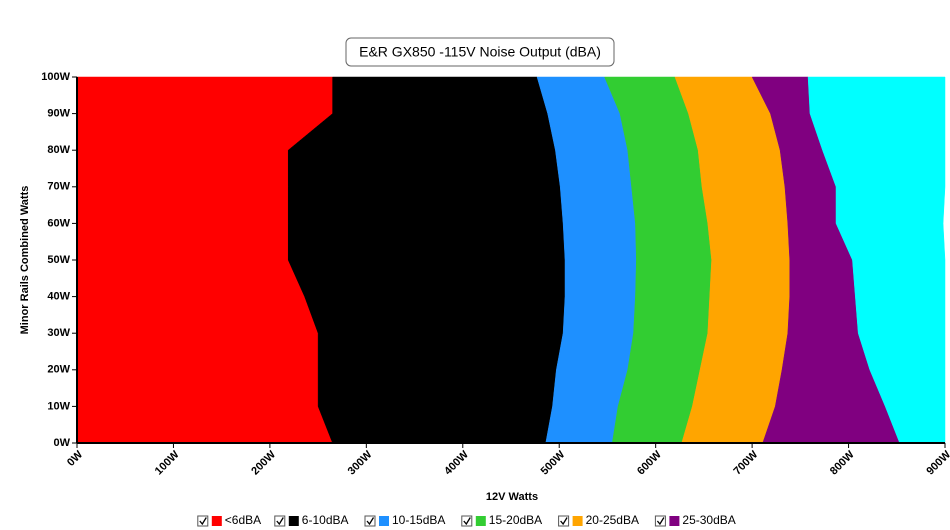 The image size is (950, 530). What do you see at coordinates (58, 333) in the screenshot?
I see `y-tick-label: 30W` at bounding box center [58, 333].